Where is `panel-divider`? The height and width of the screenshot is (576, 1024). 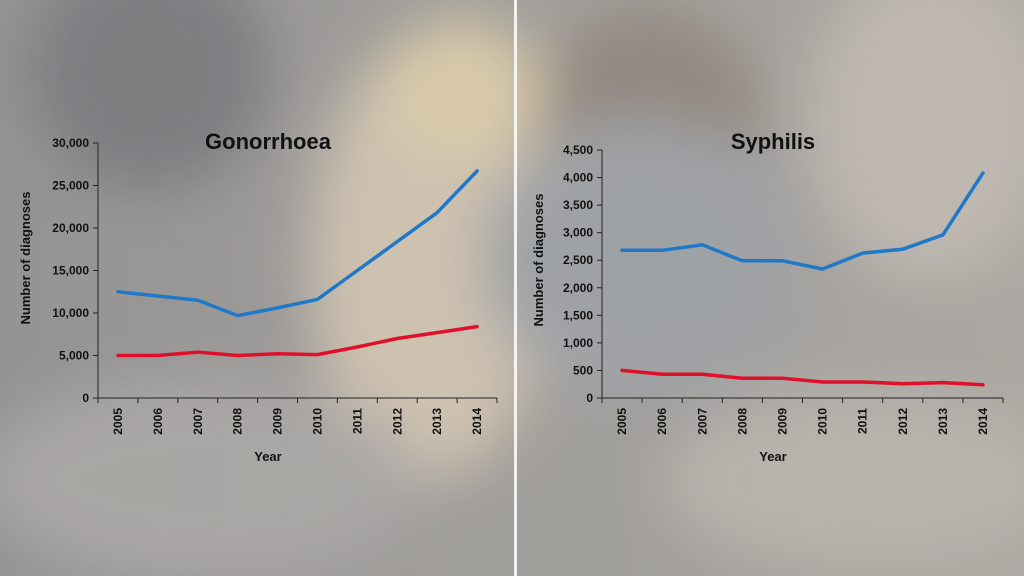 panel-divider is located at coordinates (515, 288).